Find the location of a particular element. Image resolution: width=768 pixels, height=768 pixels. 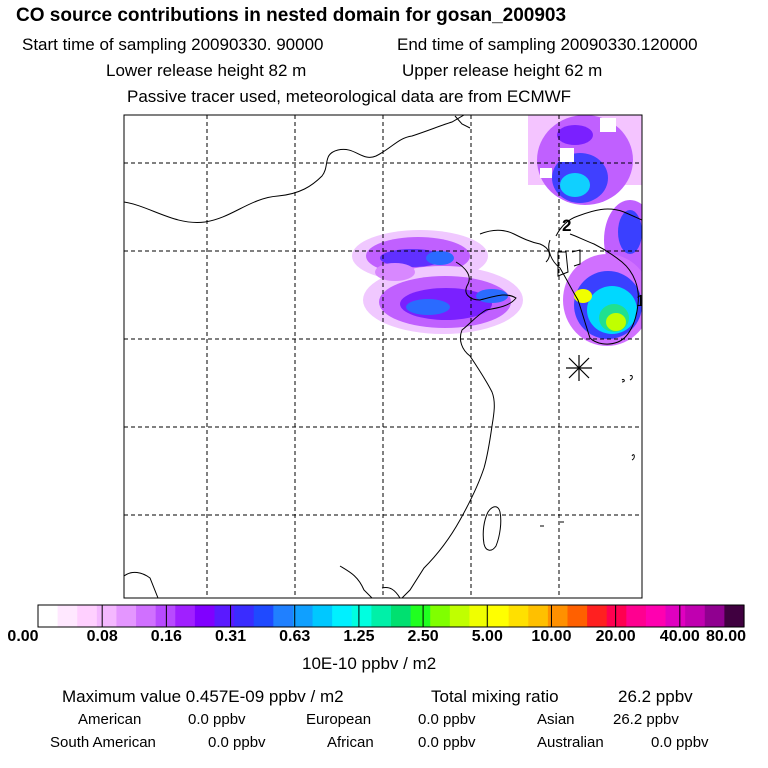

colorbar-tick-label: 2.50 is located at coordinates (423, 636).